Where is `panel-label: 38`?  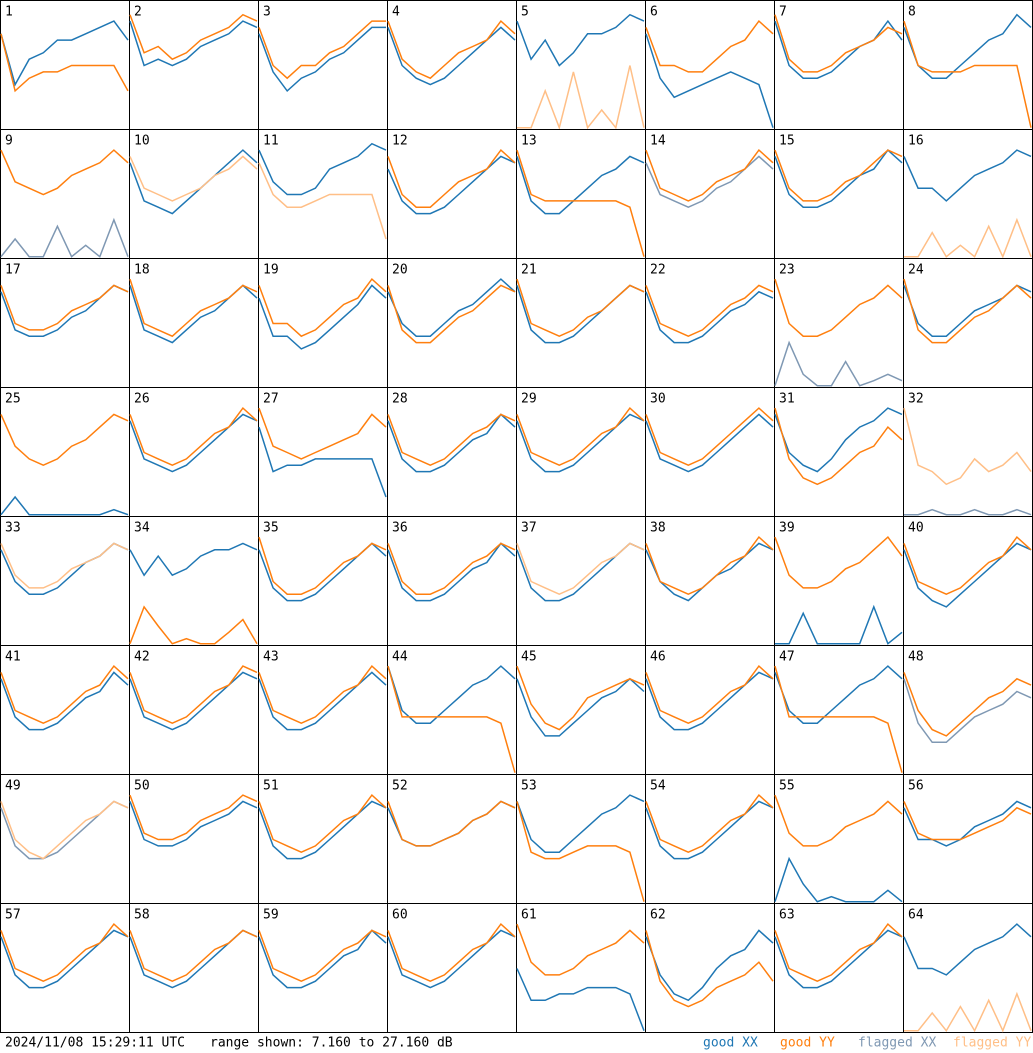
panel-label: 38 is located at coordinates (658, 528).